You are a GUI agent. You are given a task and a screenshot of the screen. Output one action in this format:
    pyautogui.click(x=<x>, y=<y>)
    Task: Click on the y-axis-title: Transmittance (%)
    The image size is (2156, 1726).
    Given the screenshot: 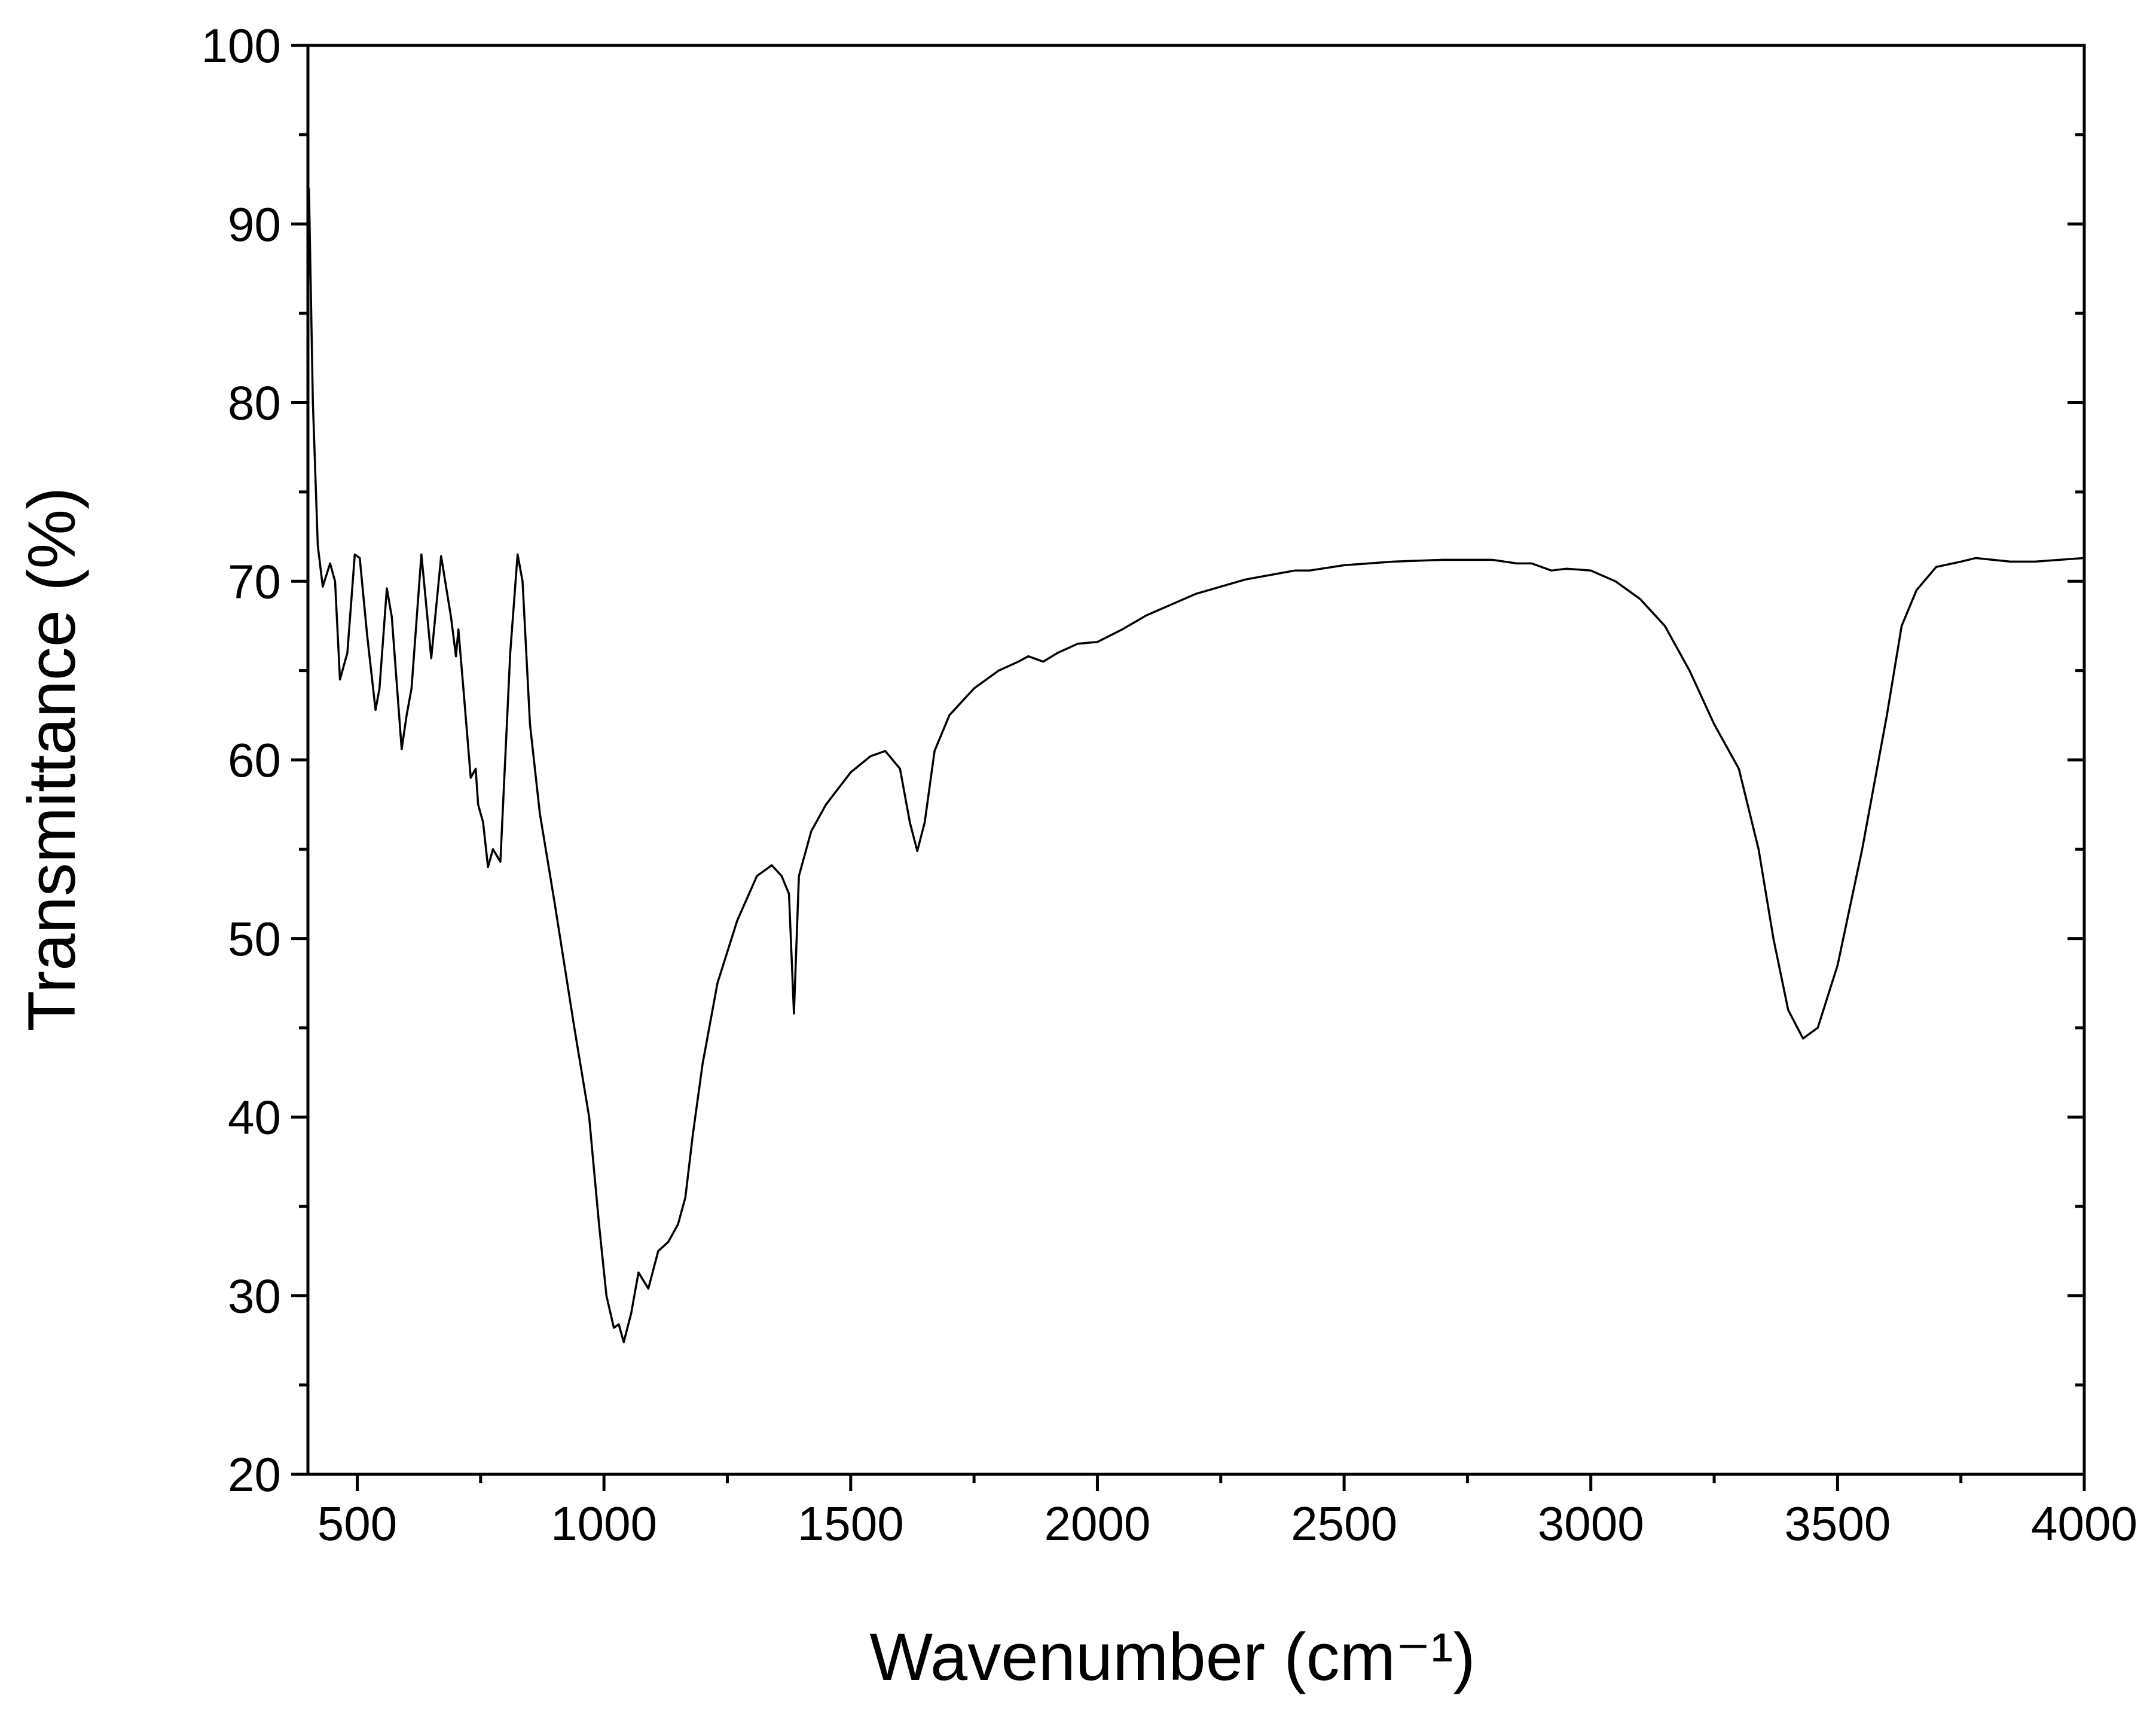 What is the action you would take?
    pyautogui.click(x=51, y=759)
    